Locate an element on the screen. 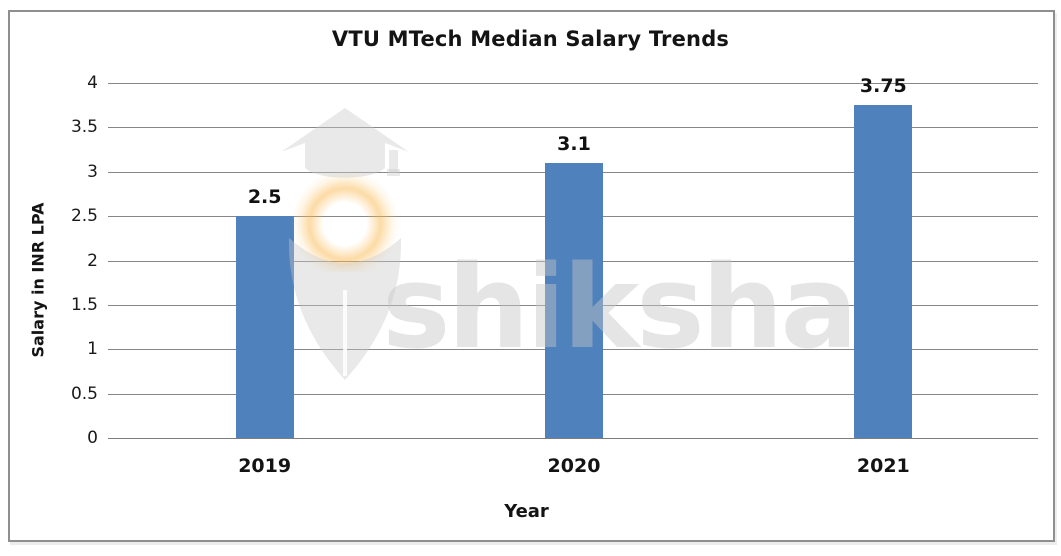 This screenshot has width=1061, height=556. bar-2019 is located at coordinates (264, 327).